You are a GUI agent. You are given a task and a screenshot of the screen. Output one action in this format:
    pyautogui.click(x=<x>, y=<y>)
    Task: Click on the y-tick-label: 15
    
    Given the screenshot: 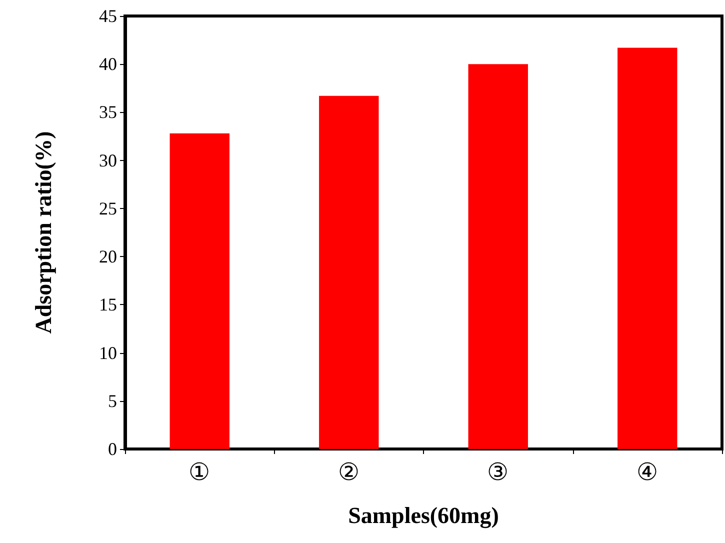 What is the action you would take?
    pyautogui.click(x=108, y=304)
    